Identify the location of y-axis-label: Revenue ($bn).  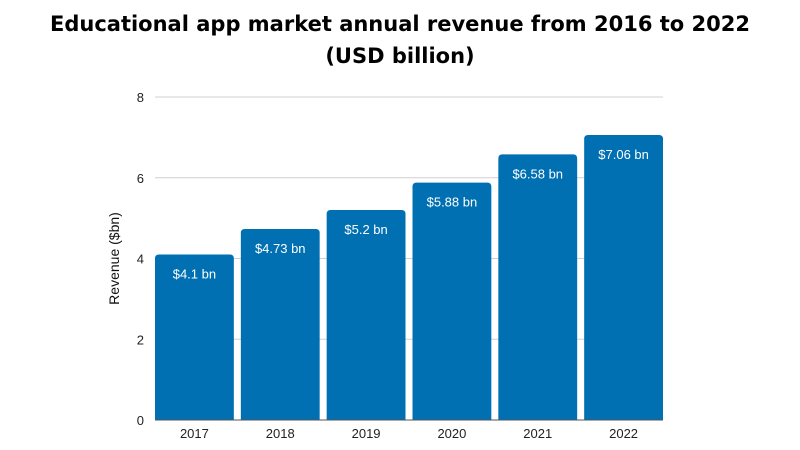
(114, 258).